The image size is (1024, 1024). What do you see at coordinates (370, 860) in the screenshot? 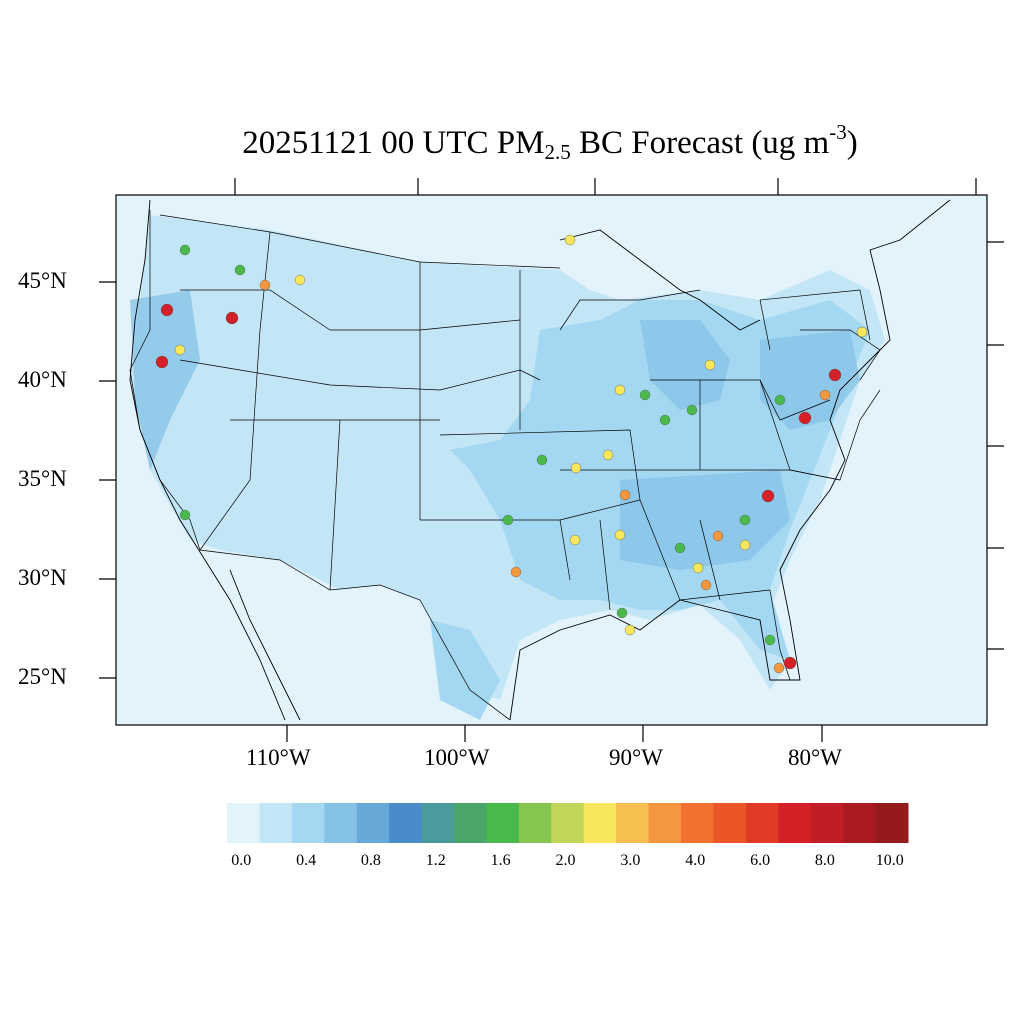
I see `colorbar-tick-label: 0.8` at bounding box center [370, 860].